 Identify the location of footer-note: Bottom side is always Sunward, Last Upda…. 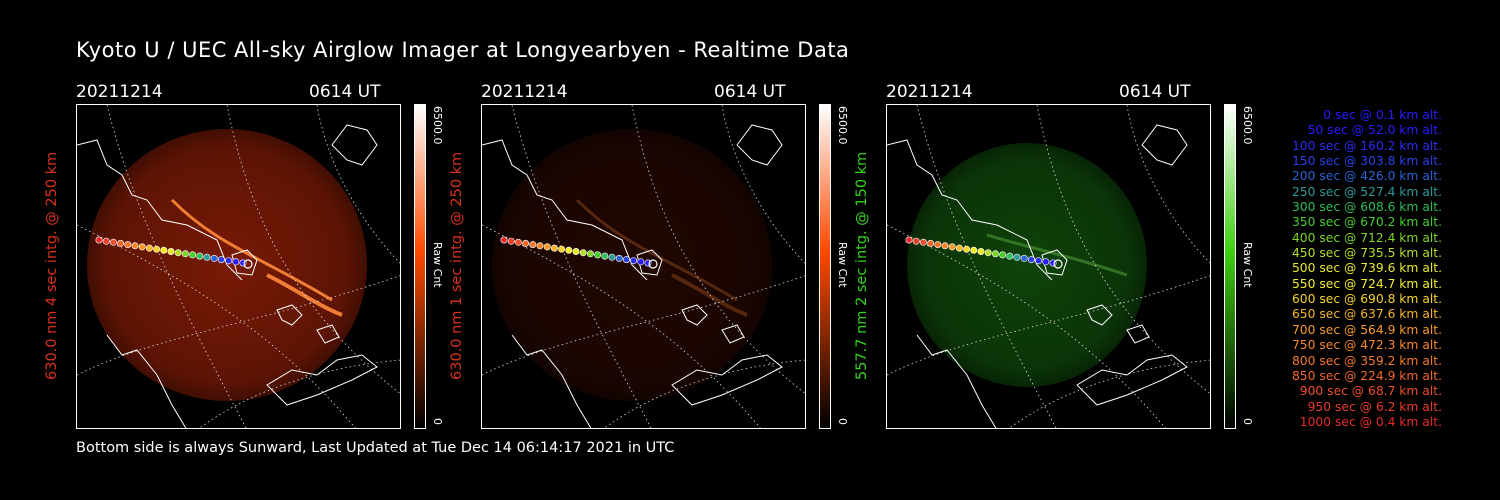
(375, 448).